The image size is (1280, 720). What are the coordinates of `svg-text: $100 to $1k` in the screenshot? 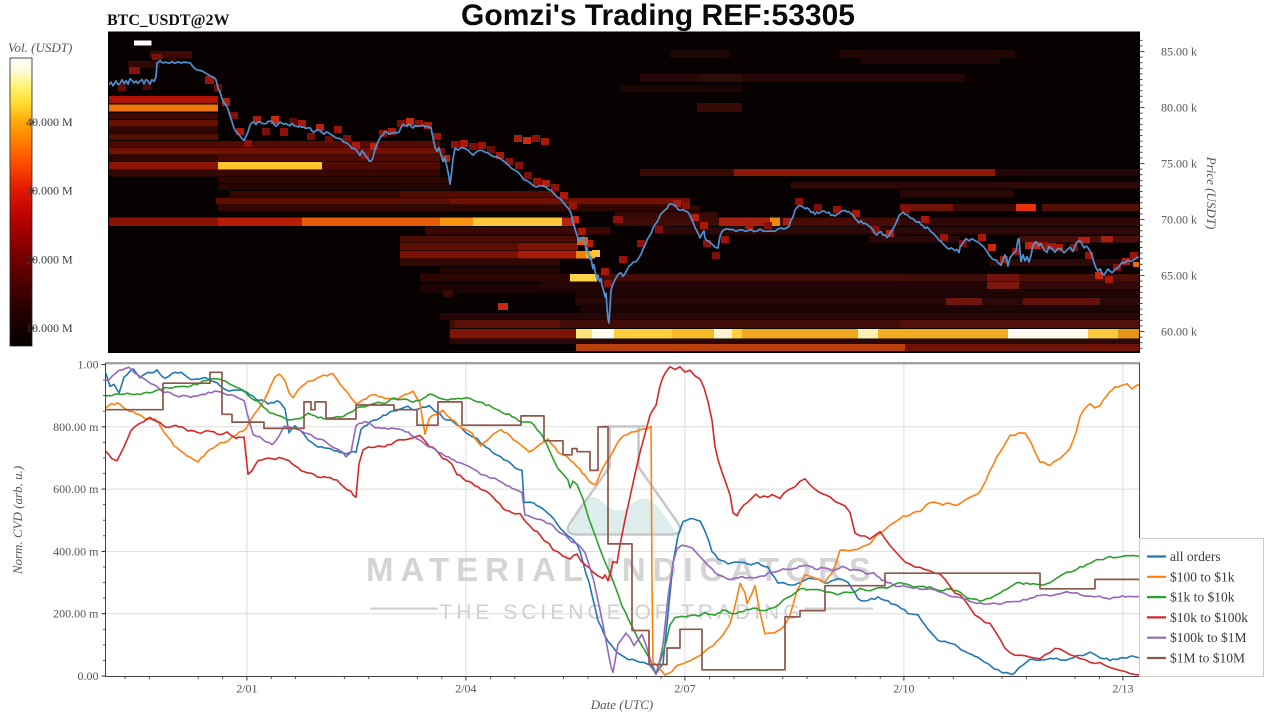 It's located at (1202, 576).